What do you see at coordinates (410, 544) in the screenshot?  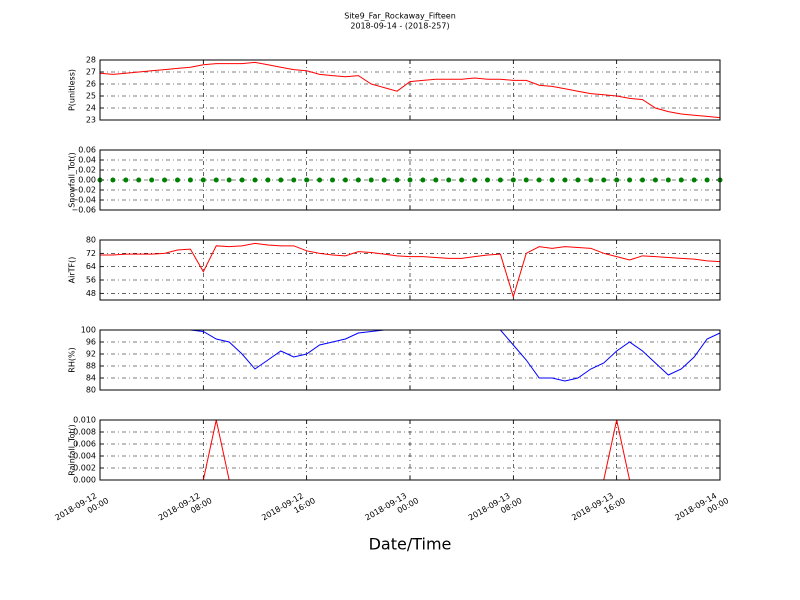 I see `x-axis-label: Date/Time` at bounding box center [410, 544].